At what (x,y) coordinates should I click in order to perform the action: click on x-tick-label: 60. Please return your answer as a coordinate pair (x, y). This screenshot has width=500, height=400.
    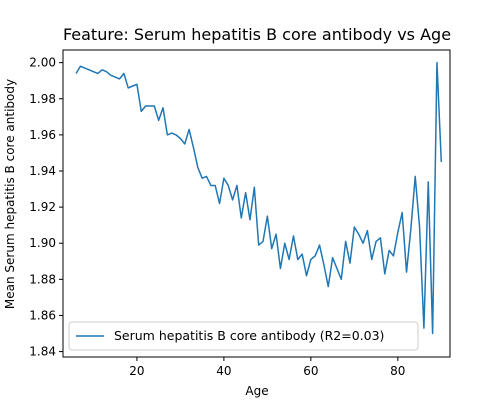
    Looking at the image, I should click on (310, 371).